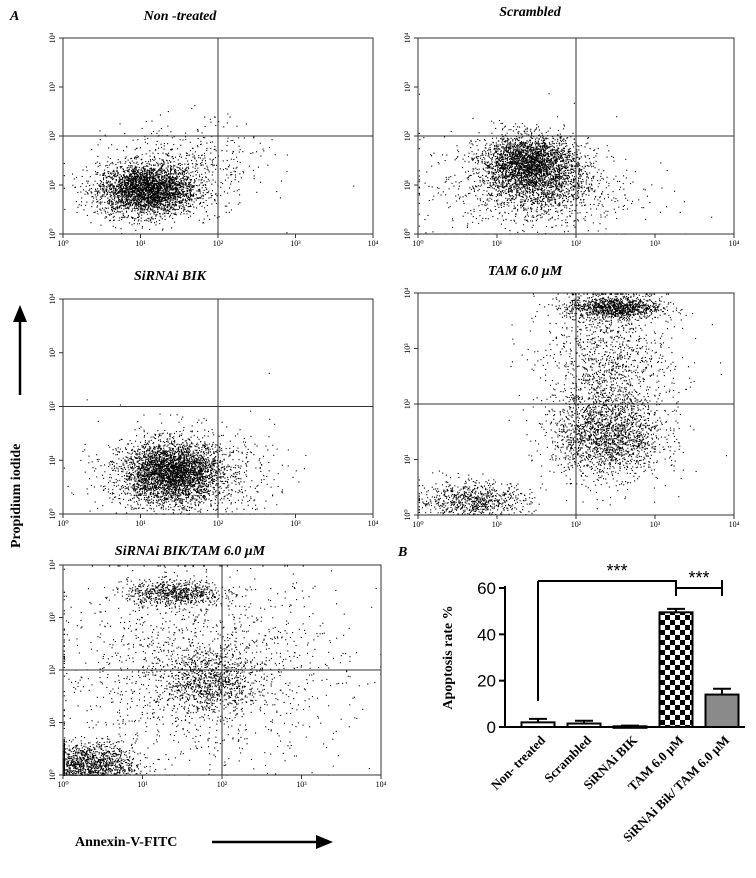  Describe the element at coordinates (180, 16) in the screenshot. I see `flow-panel-title: Non -treated` at that location.